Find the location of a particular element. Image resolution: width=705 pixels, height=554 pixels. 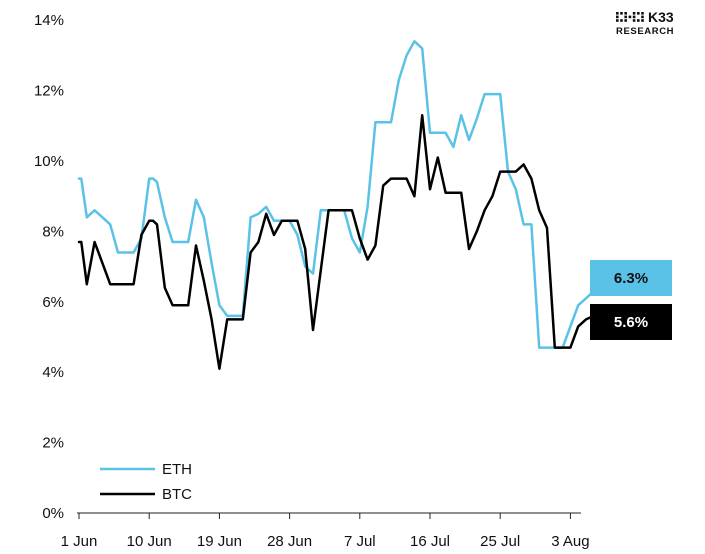

brand-logo: K33 RESEARCH is located at coordinates (645, 23).